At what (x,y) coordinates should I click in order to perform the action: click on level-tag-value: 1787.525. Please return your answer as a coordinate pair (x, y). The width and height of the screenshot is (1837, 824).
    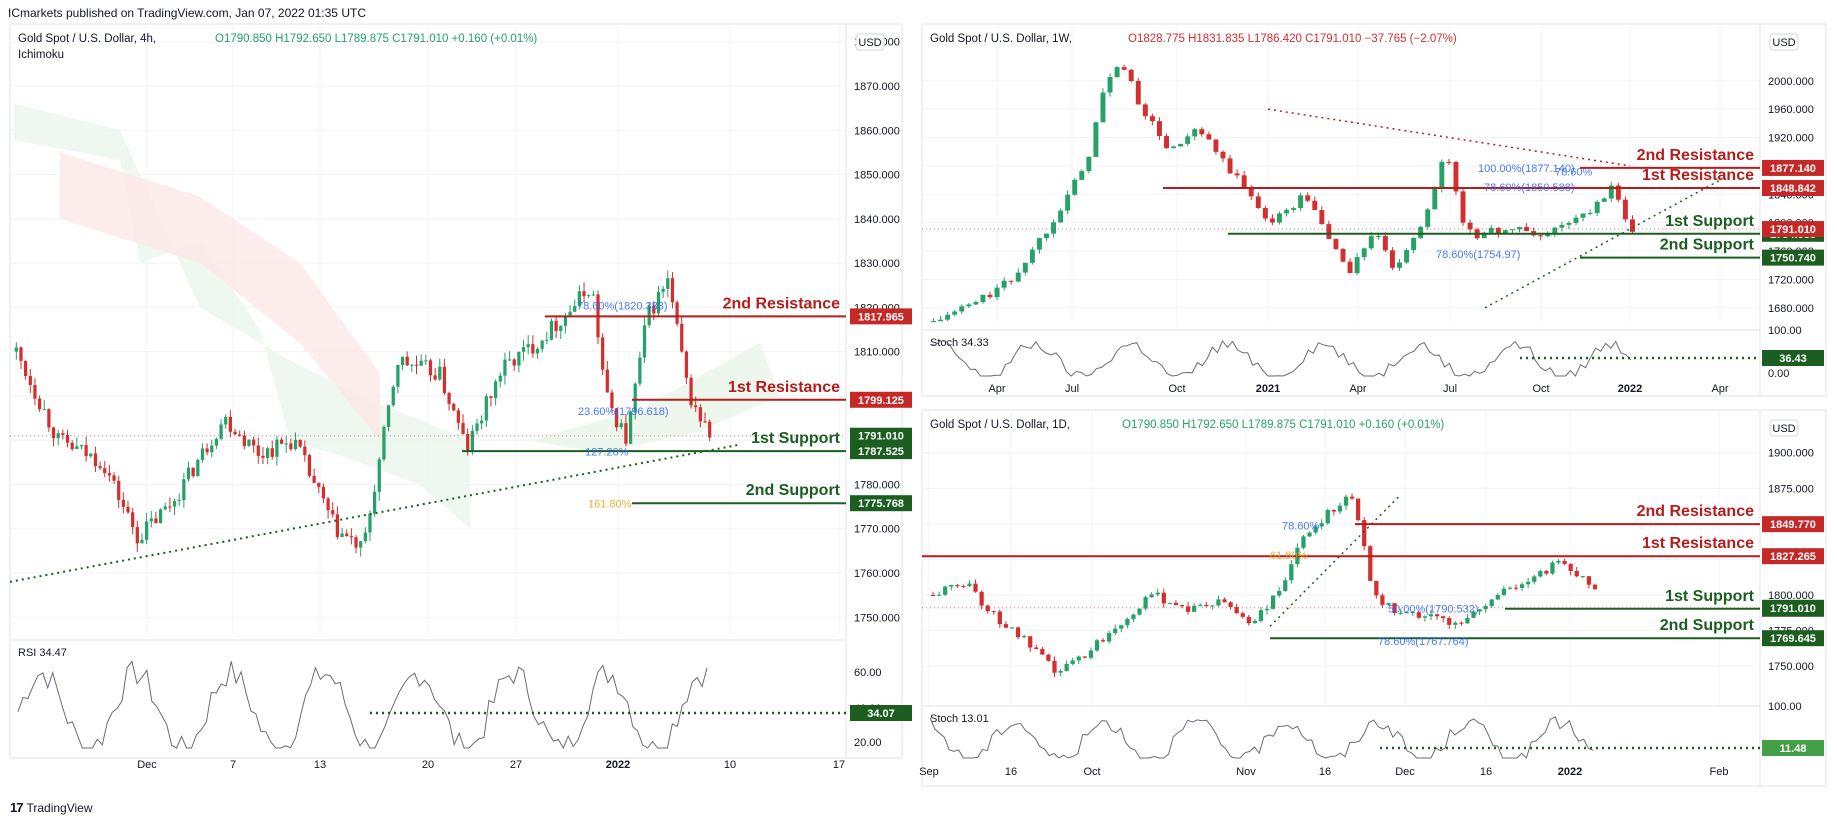
    Looking at the image, I should click on (881, 452).